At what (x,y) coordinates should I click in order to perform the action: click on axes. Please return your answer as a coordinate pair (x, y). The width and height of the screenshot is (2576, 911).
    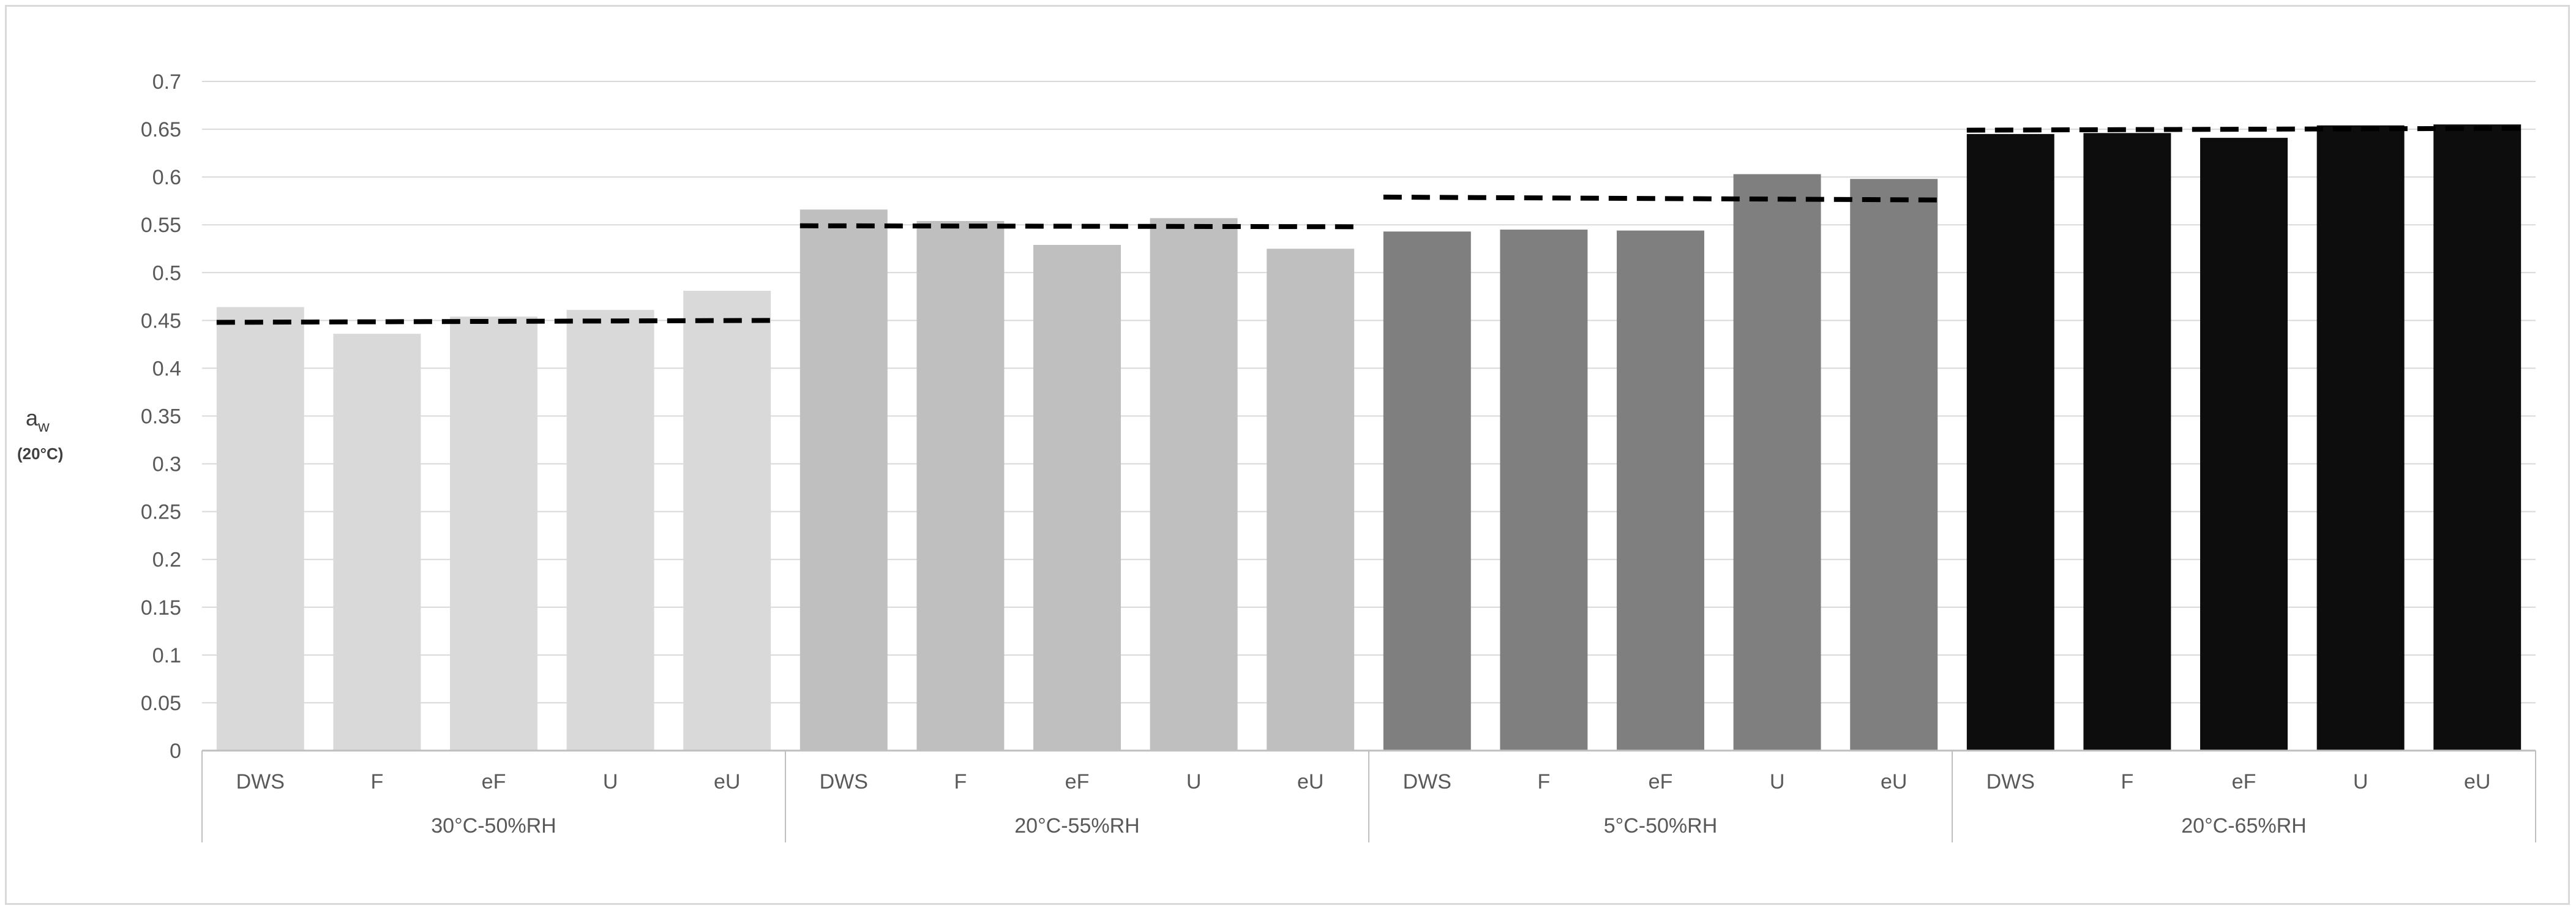
    Looking at the image, I should click on (1368, 795).